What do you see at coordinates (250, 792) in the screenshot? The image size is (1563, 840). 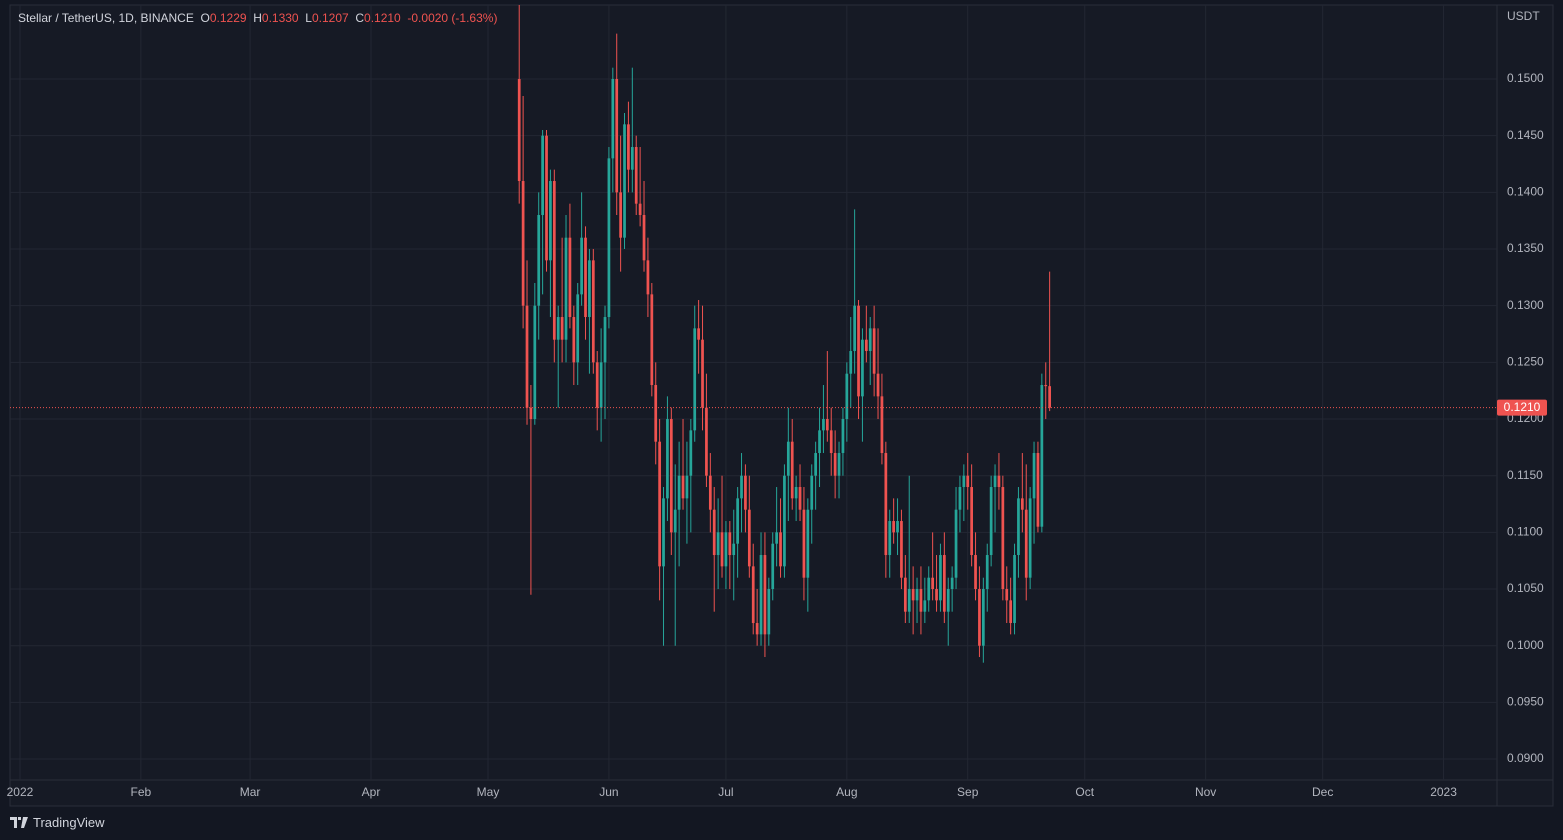 I see `x-tick-label: Mar` at bounding box center [250, 792].